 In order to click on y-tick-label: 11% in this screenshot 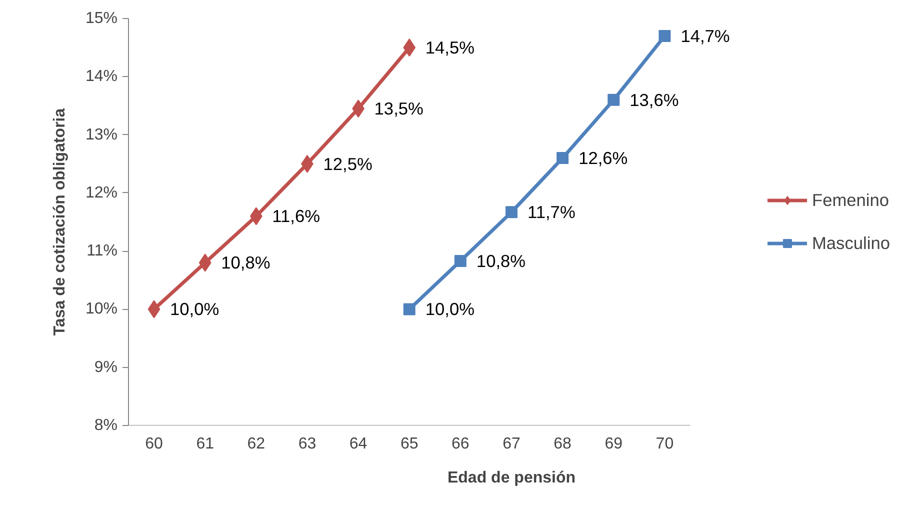, I will do `click(102, 251)`.